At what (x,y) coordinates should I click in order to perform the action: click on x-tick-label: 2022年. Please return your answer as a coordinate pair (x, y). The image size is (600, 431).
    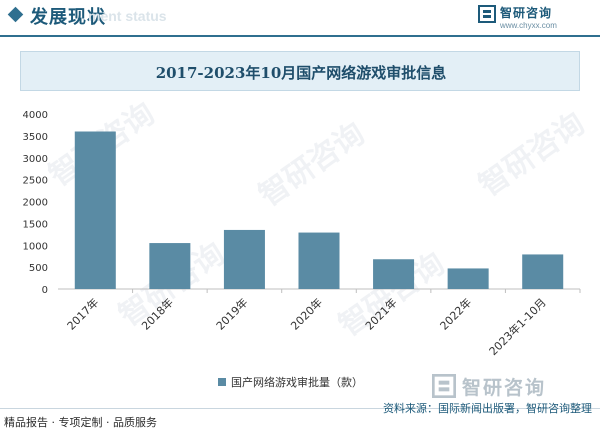
    Looking at the image, I should click on (455, 313).